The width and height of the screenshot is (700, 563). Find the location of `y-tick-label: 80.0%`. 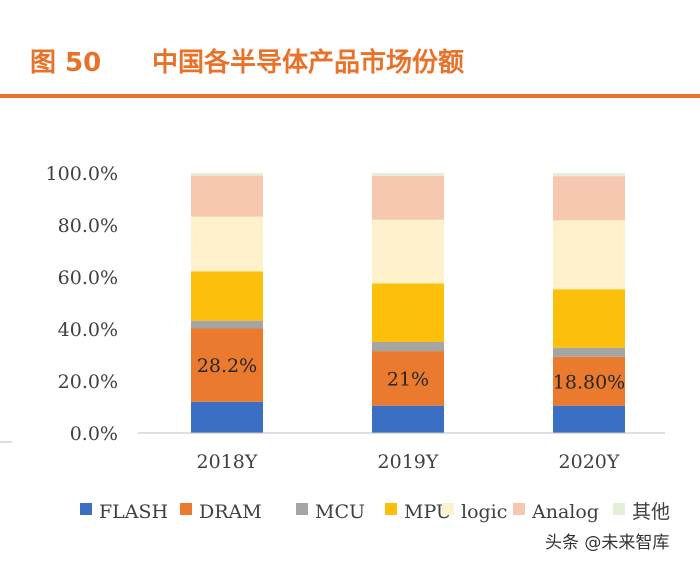

y-tick-label: 80.0% is located at coordinates (88, 226).